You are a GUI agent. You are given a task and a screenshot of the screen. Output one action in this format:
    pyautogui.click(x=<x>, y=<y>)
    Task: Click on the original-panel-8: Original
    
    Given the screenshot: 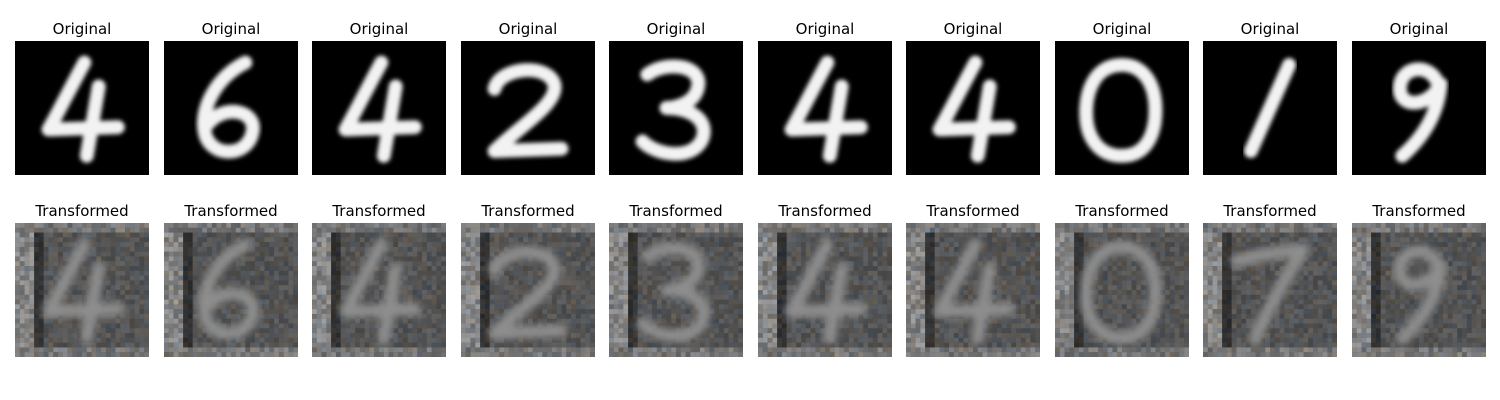 What is the action you would take?
    pyautogui.click(x=1122, y=99)
    